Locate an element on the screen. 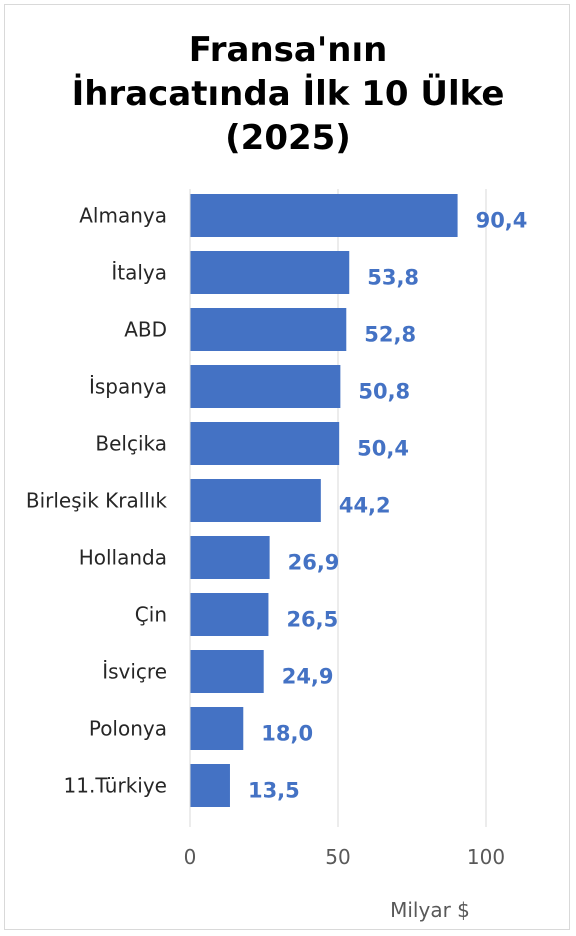 The image size is (576, 936). value-label-1: 90,4 is located at coordinates (502, 221).